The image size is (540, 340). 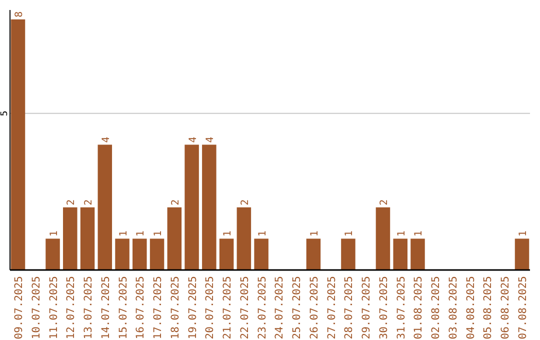 What do you see at coordinates (436, 308) in the screenshot?
I see `x-tick-label: 02.08.2025` at bounding box center [436, 308].